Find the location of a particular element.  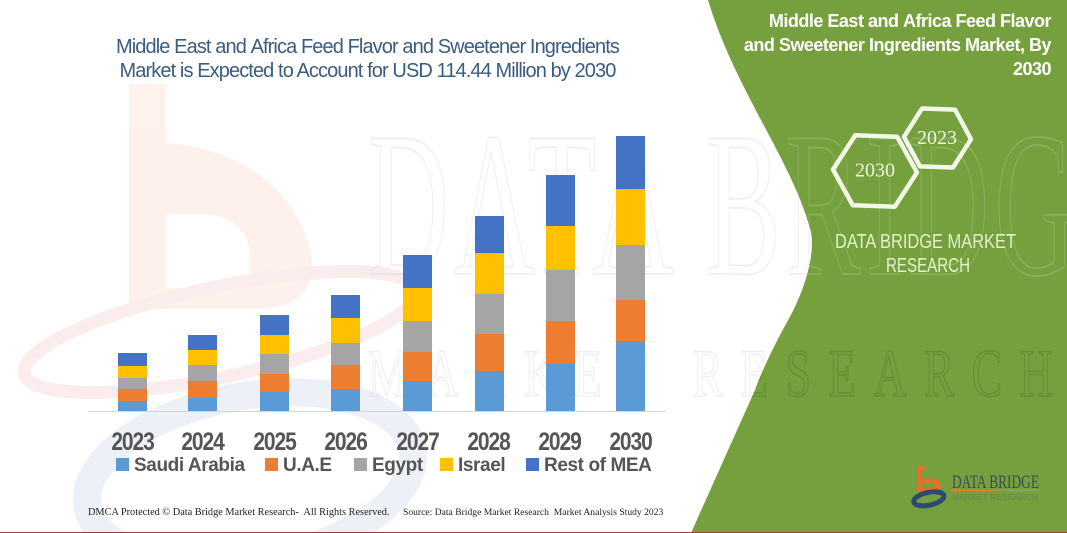

svg-text: 2023 is located at coordinates (937, 138).